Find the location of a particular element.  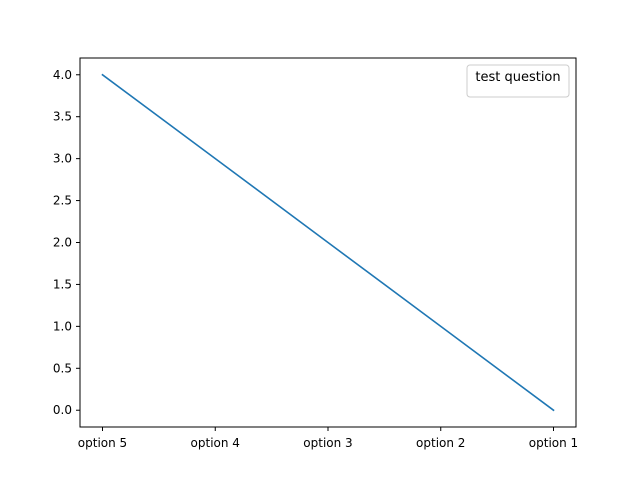

y-tick-label: 2.0 is located at coordinates (62, 243).